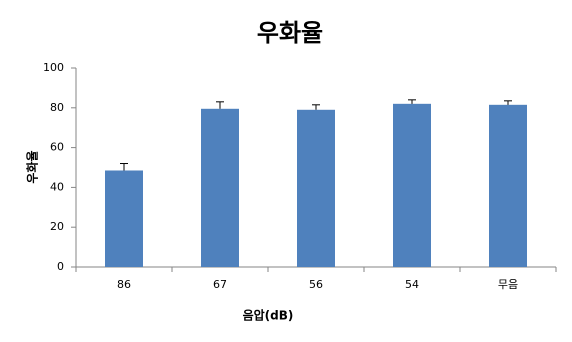  What do you see at coordinates (57, 147) in the screenshot?
I see `y-tick-label: 60` at bounding box center [57, 147].